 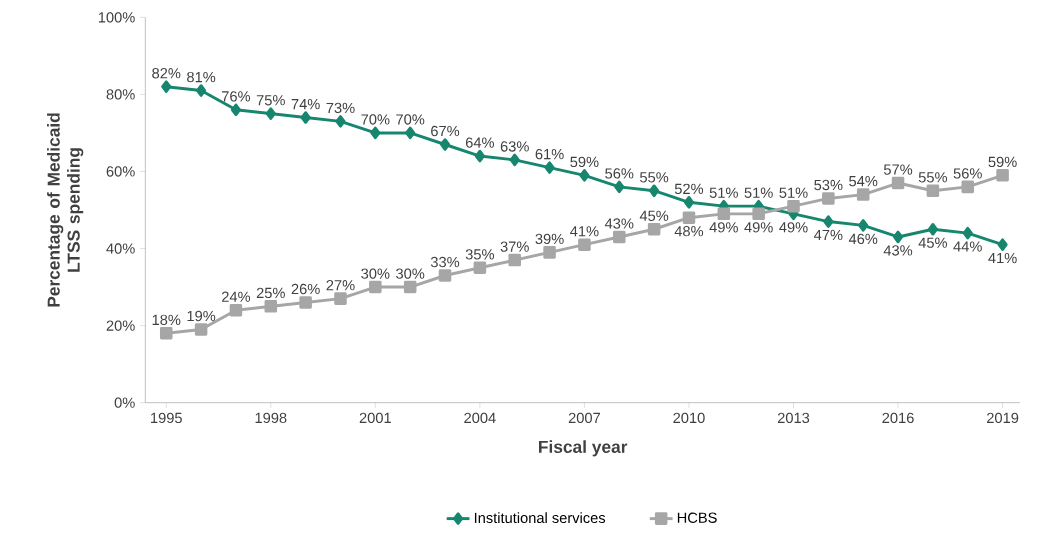 I want to click on data-label: 45%, so click(x=933, y=242).